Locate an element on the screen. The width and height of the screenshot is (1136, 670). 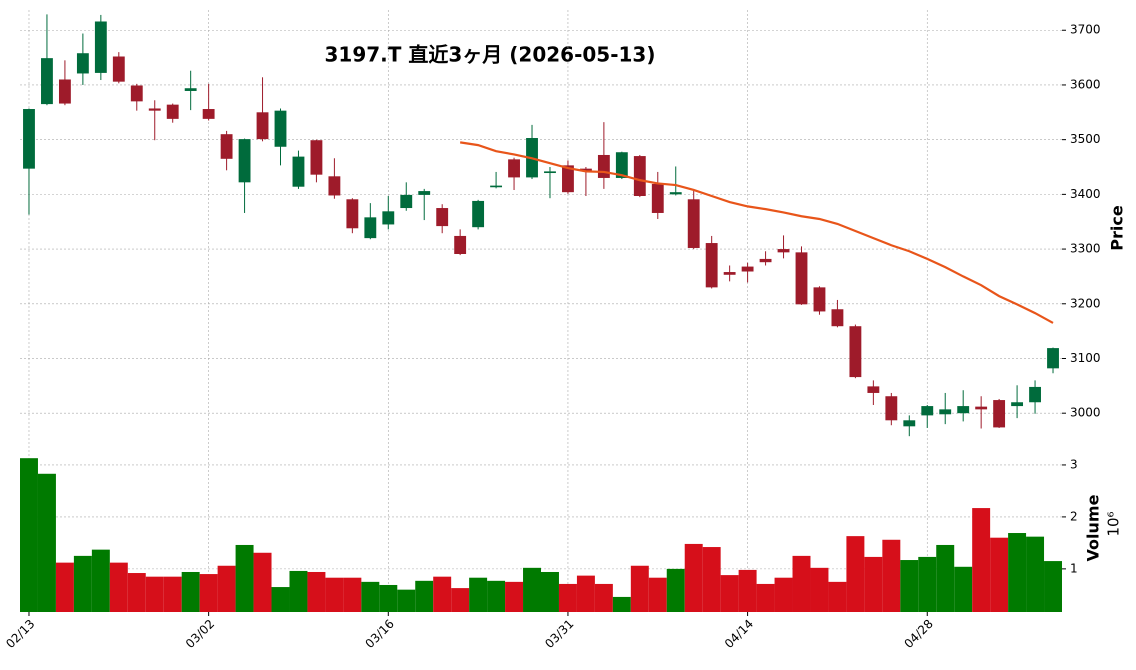
x-tick-label: 03/16 is located at coordinates (380, 634).